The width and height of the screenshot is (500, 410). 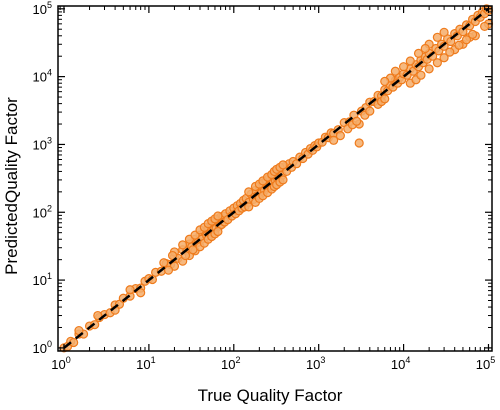 I want to click on y-tick-label: 10⁵, so click(x=42, y=8).